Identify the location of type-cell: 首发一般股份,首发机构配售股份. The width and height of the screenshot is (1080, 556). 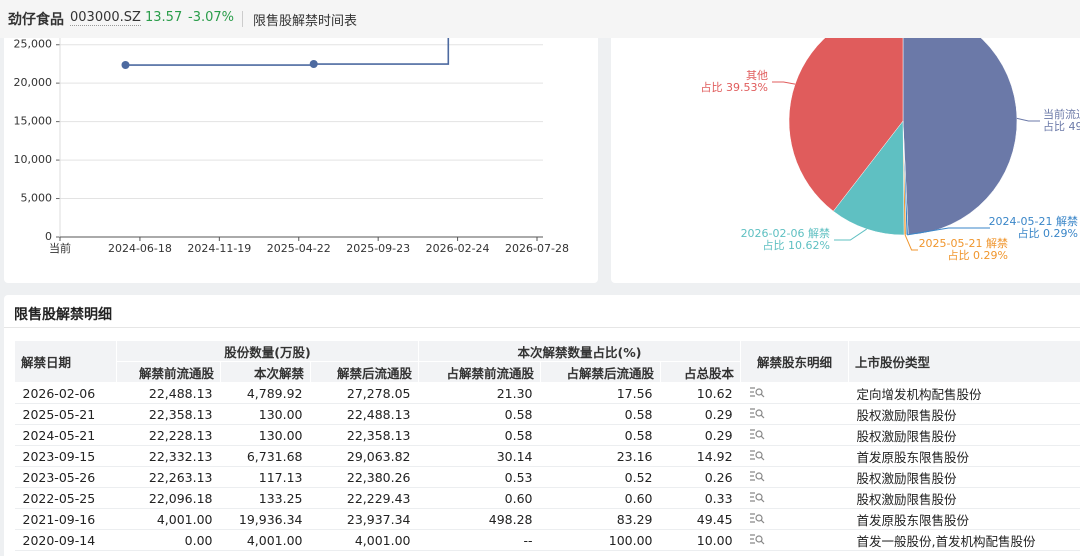
(964, 540).